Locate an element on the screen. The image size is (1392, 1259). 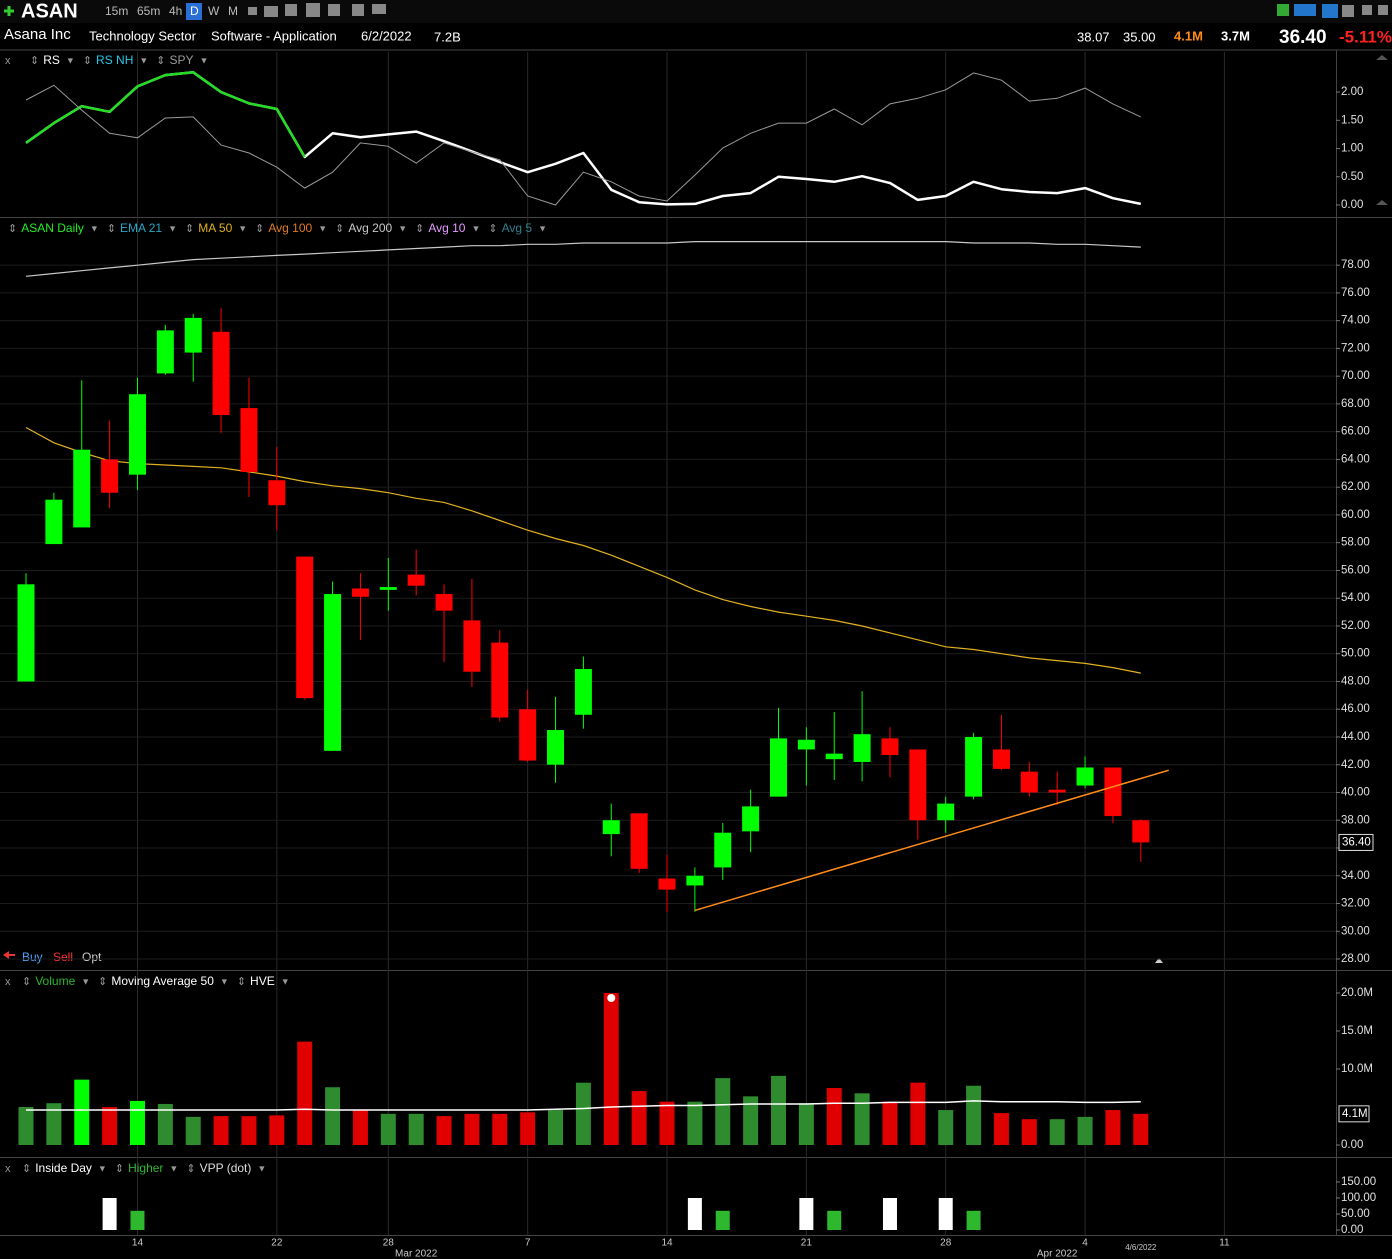
current-date: 4/6/2022 is located at coordinates (1141, 1247).